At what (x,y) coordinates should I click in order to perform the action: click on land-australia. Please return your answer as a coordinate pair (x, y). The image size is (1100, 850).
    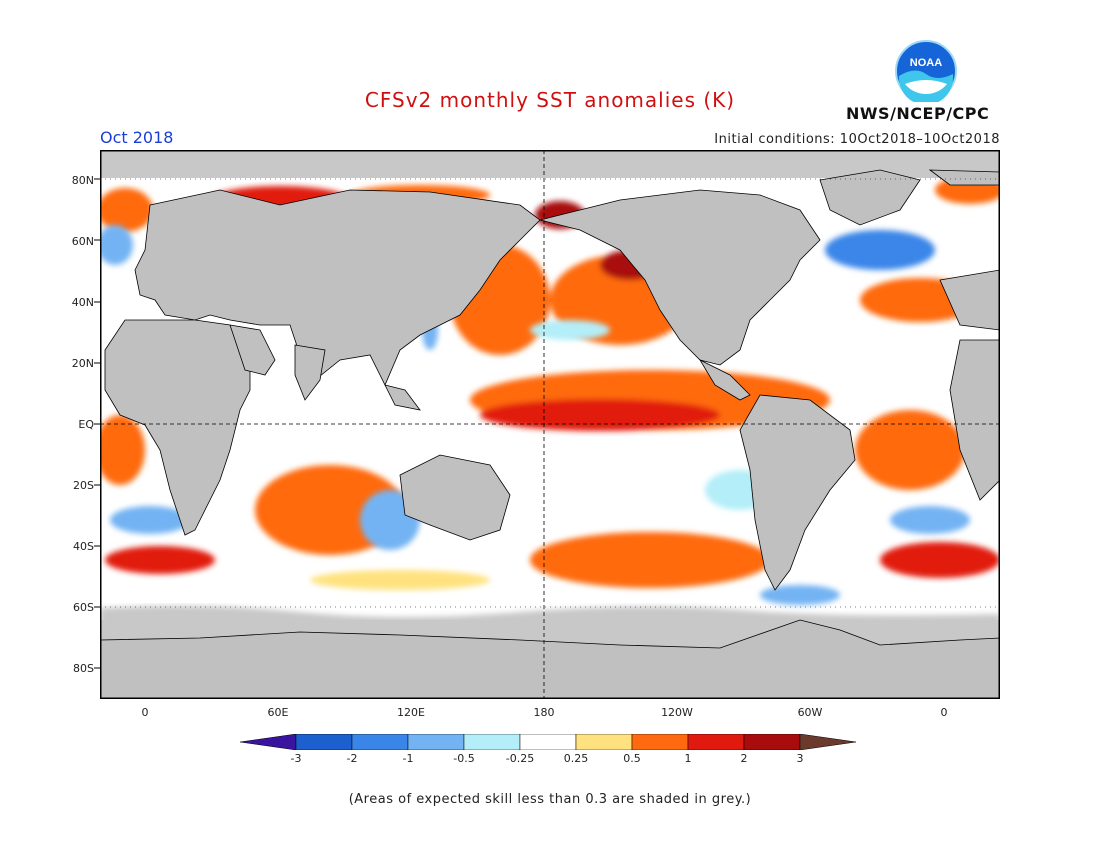
    Looking at the image, I should click on (455, 497).